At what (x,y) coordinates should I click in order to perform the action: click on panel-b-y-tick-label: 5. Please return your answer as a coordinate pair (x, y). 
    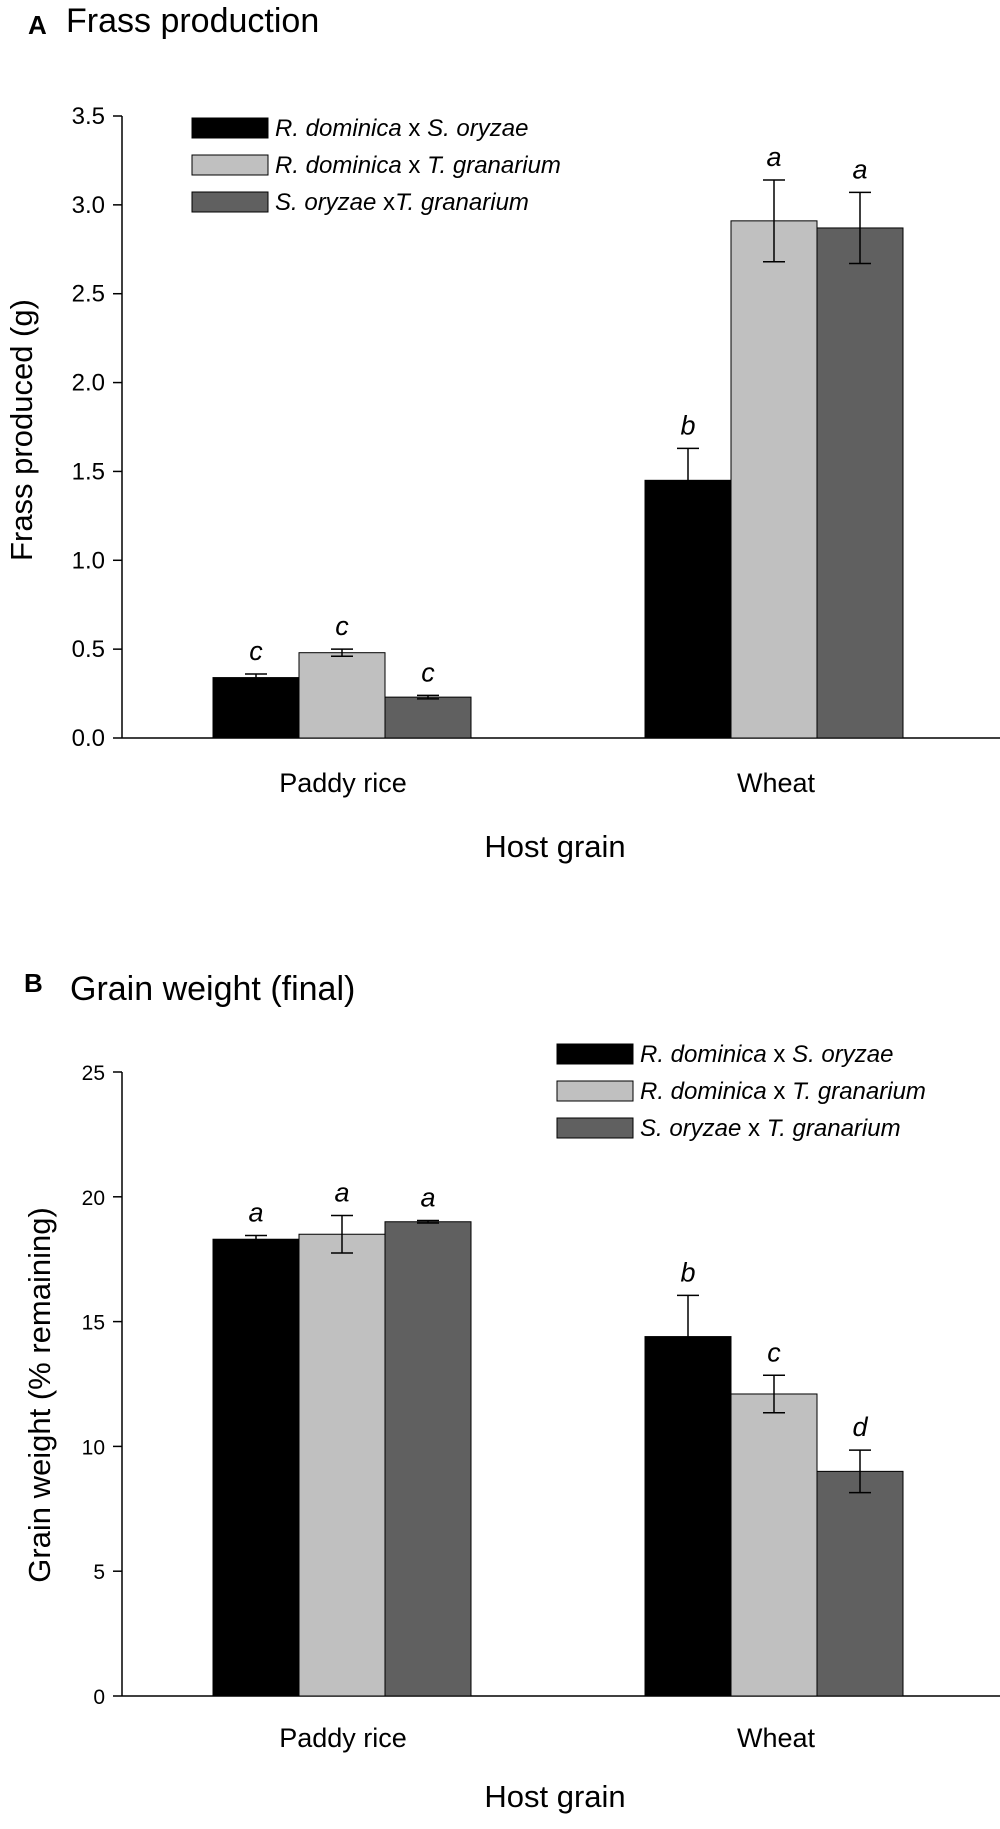
    Looking at the image, I should click on (99, 1572).